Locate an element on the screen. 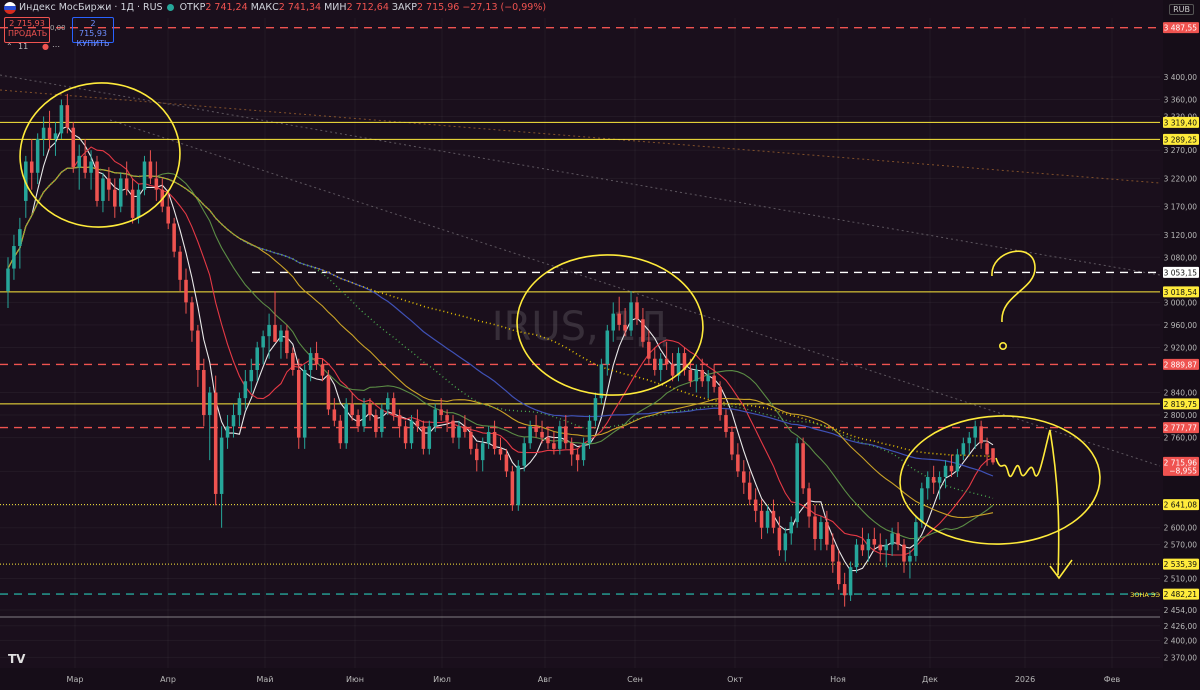 This screenshot has width=1200, height=690. indicators-count: 11 is located at coordinates (23, 46).